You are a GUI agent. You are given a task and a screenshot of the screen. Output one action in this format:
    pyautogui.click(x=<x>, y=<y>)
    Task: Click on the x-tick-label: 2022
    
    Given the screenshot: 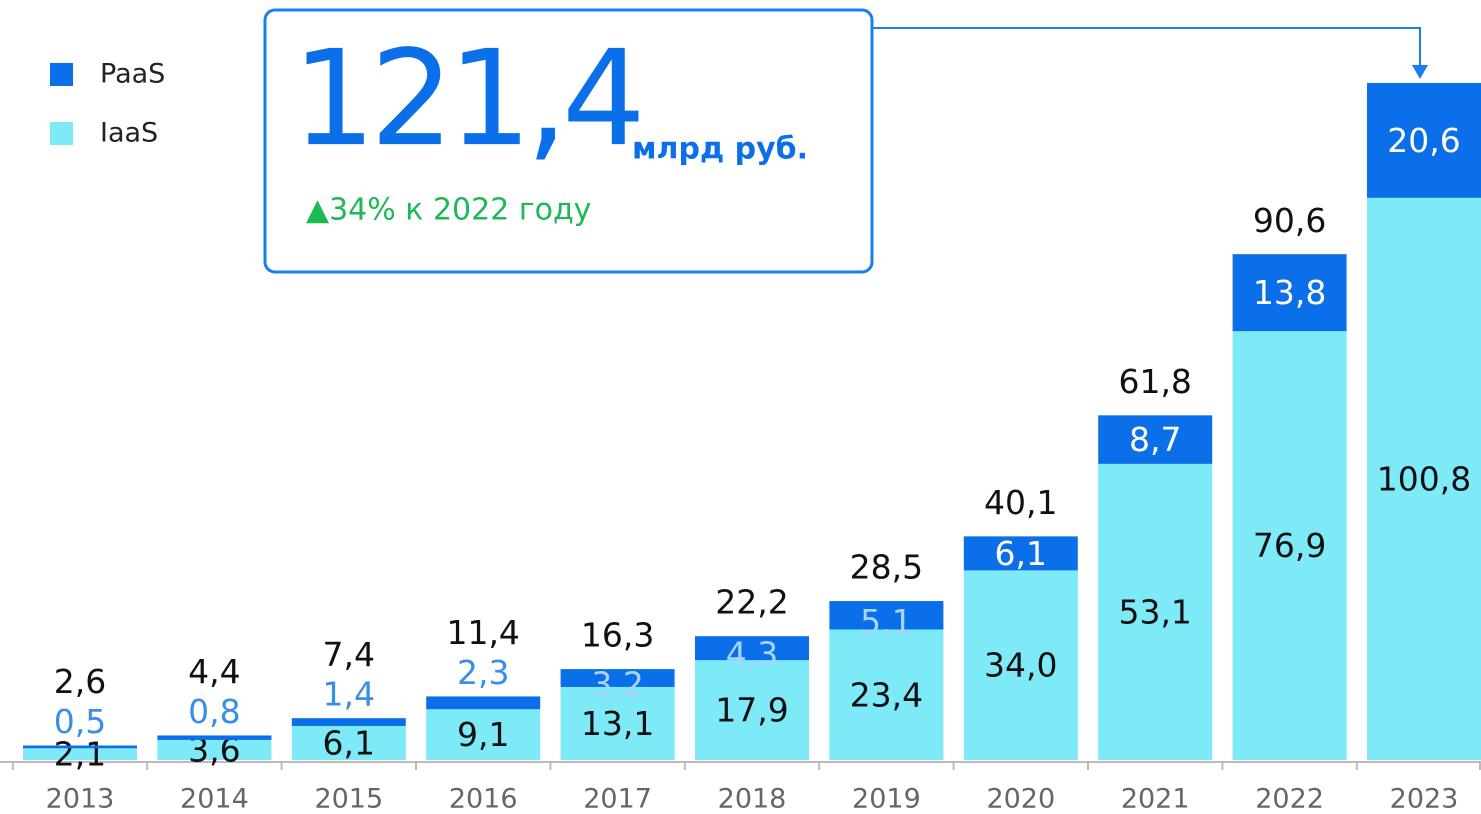 What is the action you would take?
    pyautogui.click(x=1289, y=799)
    